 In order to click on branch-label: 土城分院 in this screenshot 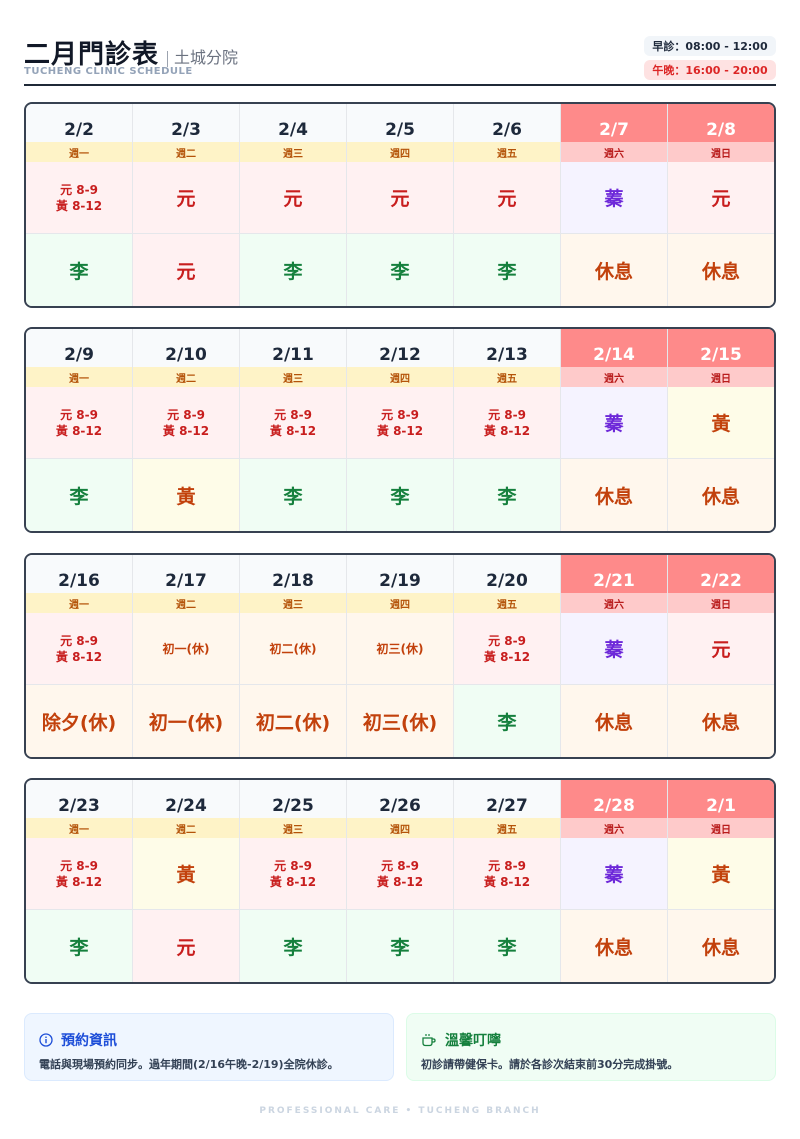, I will do `click(206, 57)`.